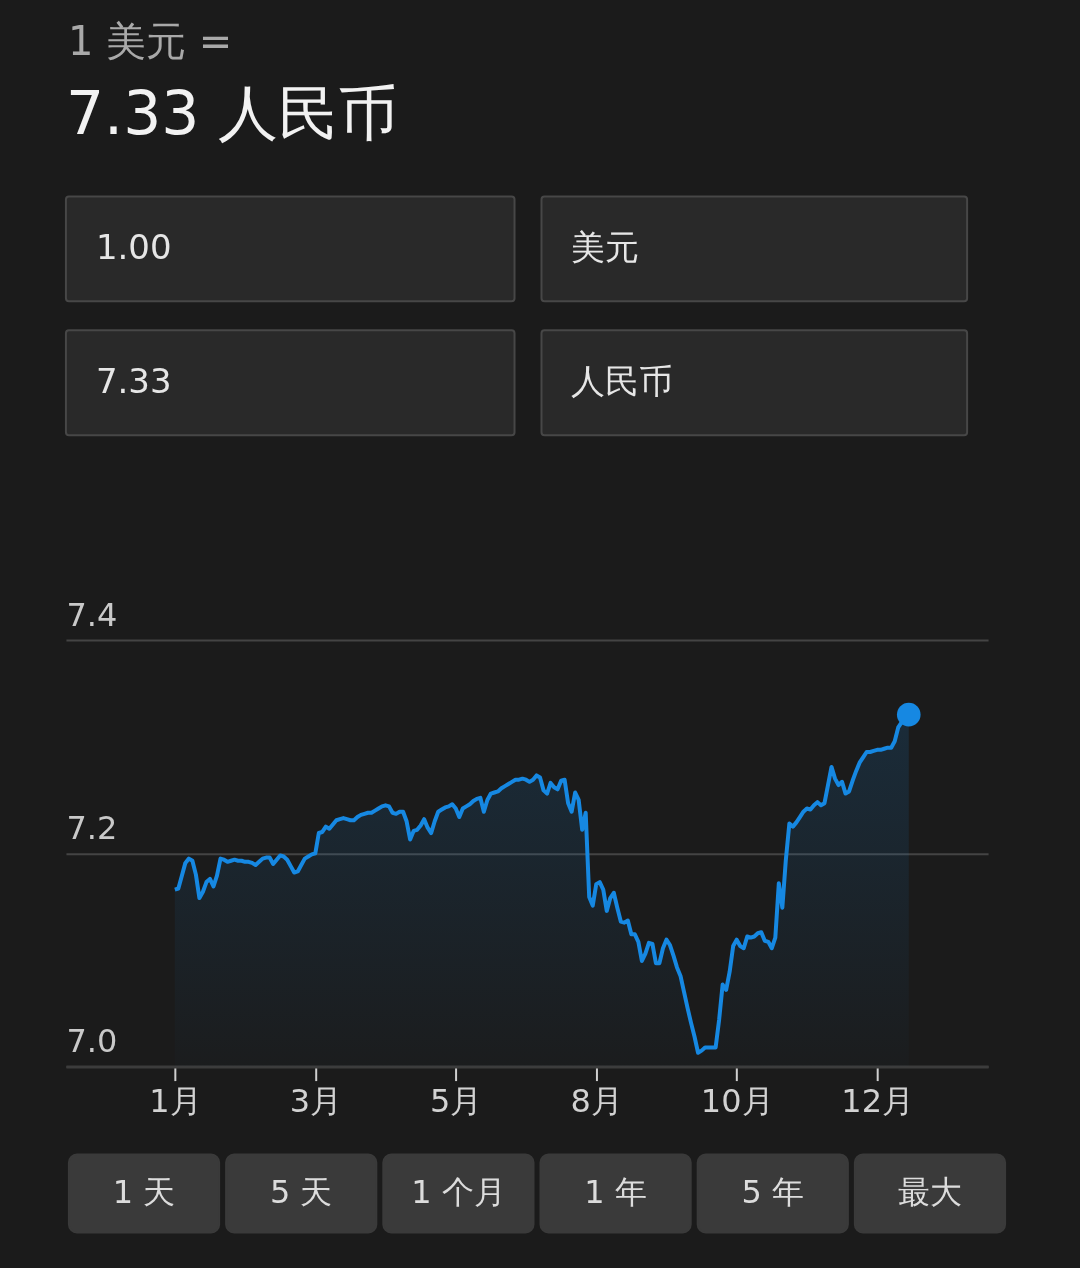  I want to click on text: 1 年, so click(615, 1192).